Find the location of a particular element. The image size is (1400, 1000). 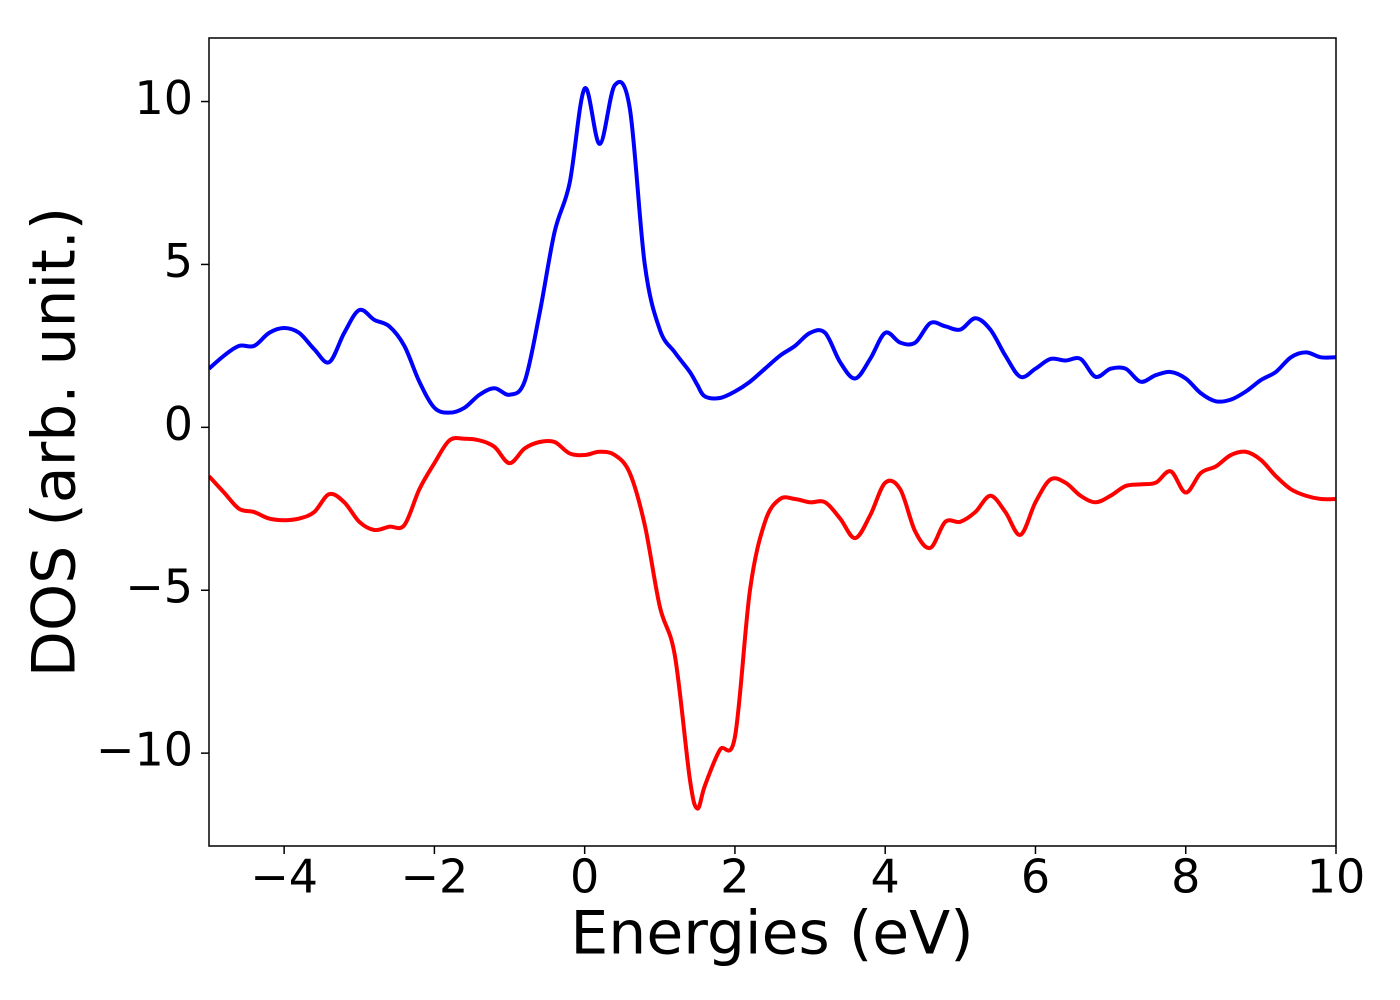

y-tick-label: 10 is located at coordinates (163, 98).